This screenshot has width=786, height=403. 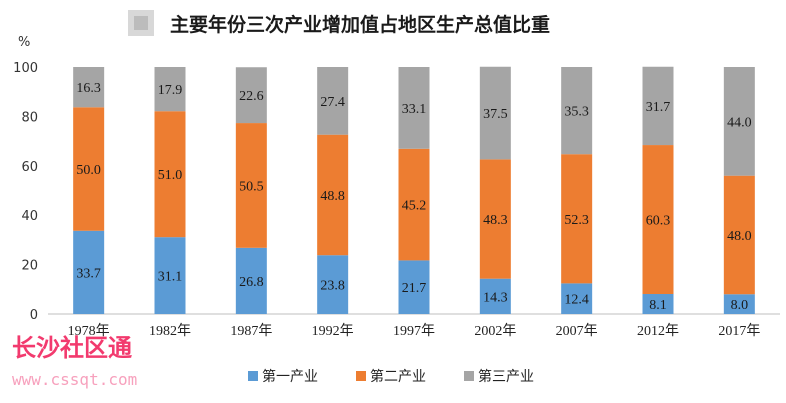 I want to click on data-label: 16.3, so click(x=88, y=88).